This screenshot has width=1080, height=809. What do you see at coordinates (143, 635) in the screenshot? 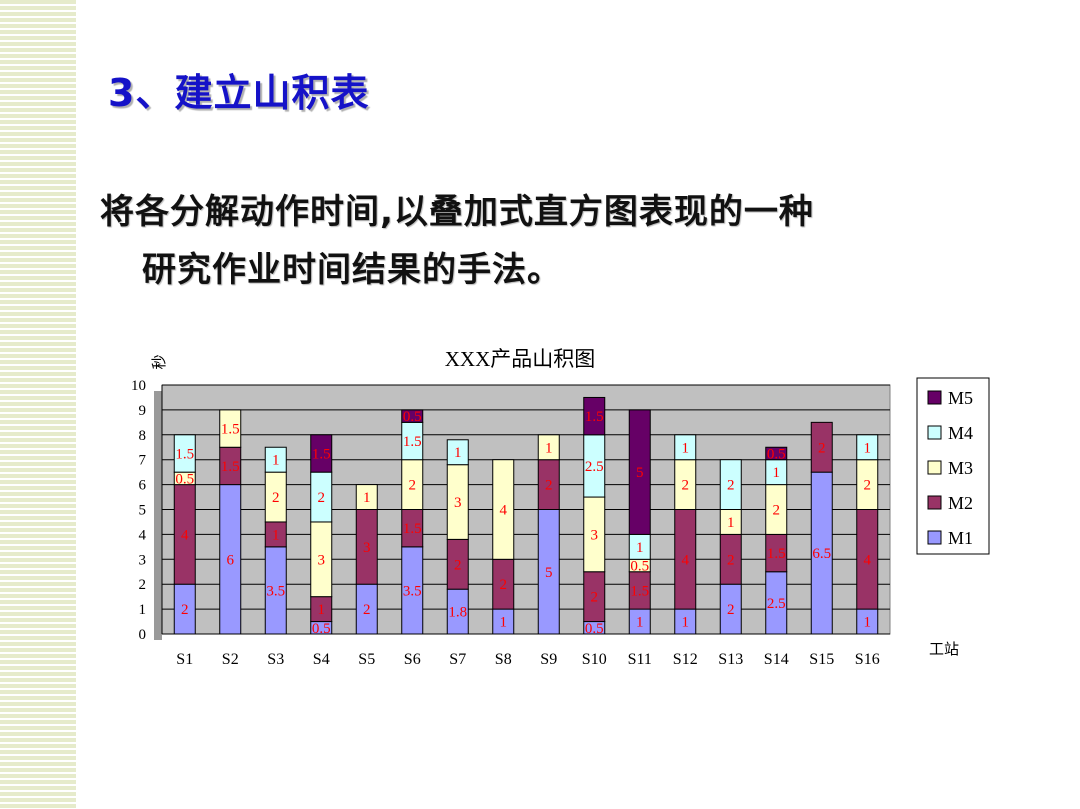
I see `y-tick-label: 0` at bounding box center [143, 635].